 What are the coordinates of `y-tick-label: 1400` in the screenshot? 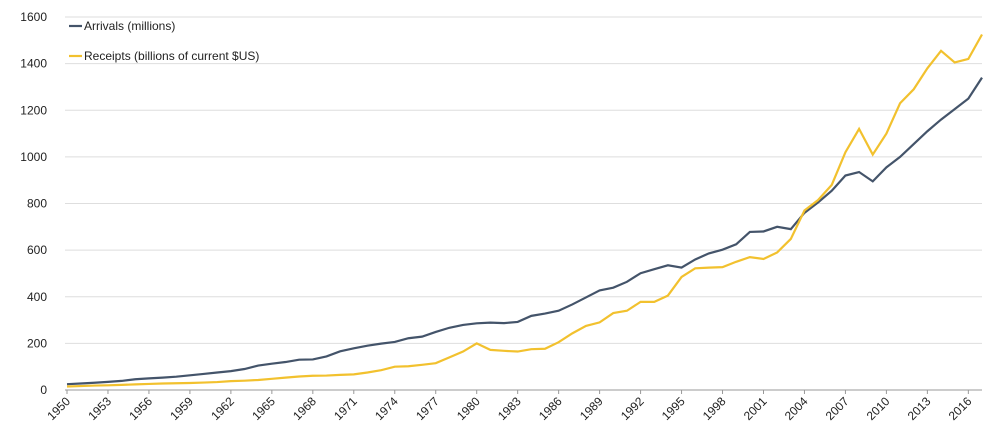 It's located at (33, 64).